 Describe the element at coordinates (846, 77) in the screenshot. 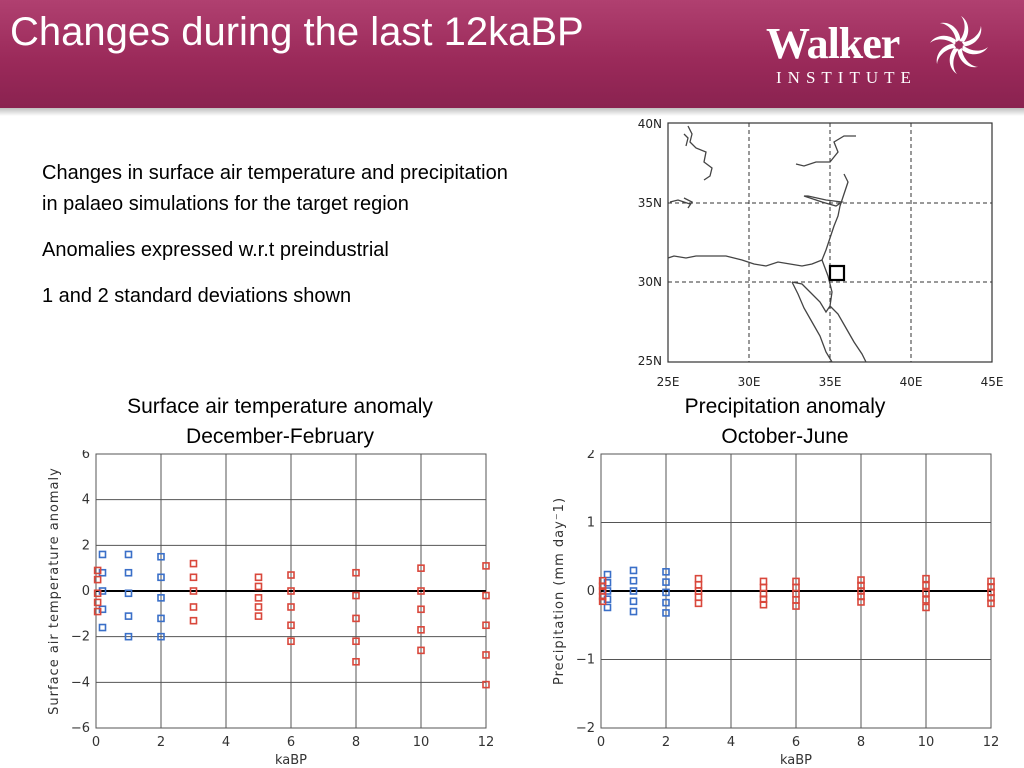

I see `logo-subtitle: INSTITUTE` at that location.